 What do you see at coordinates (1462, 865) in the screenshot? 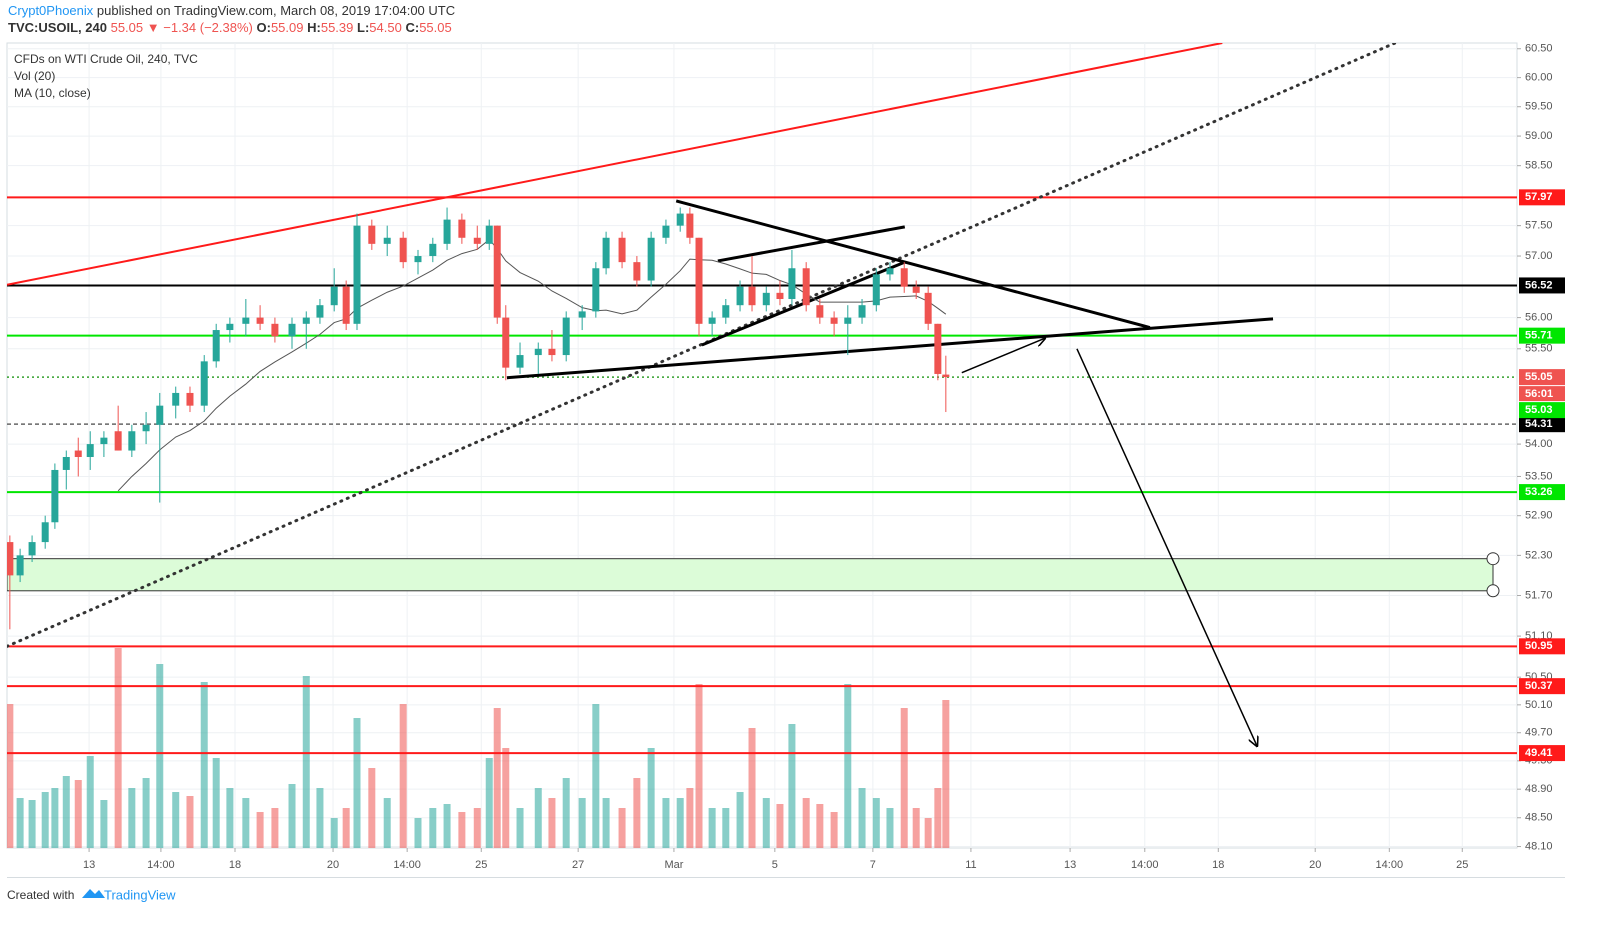
I see `x-tick-label: 25` at bounding box center [1462, 865].